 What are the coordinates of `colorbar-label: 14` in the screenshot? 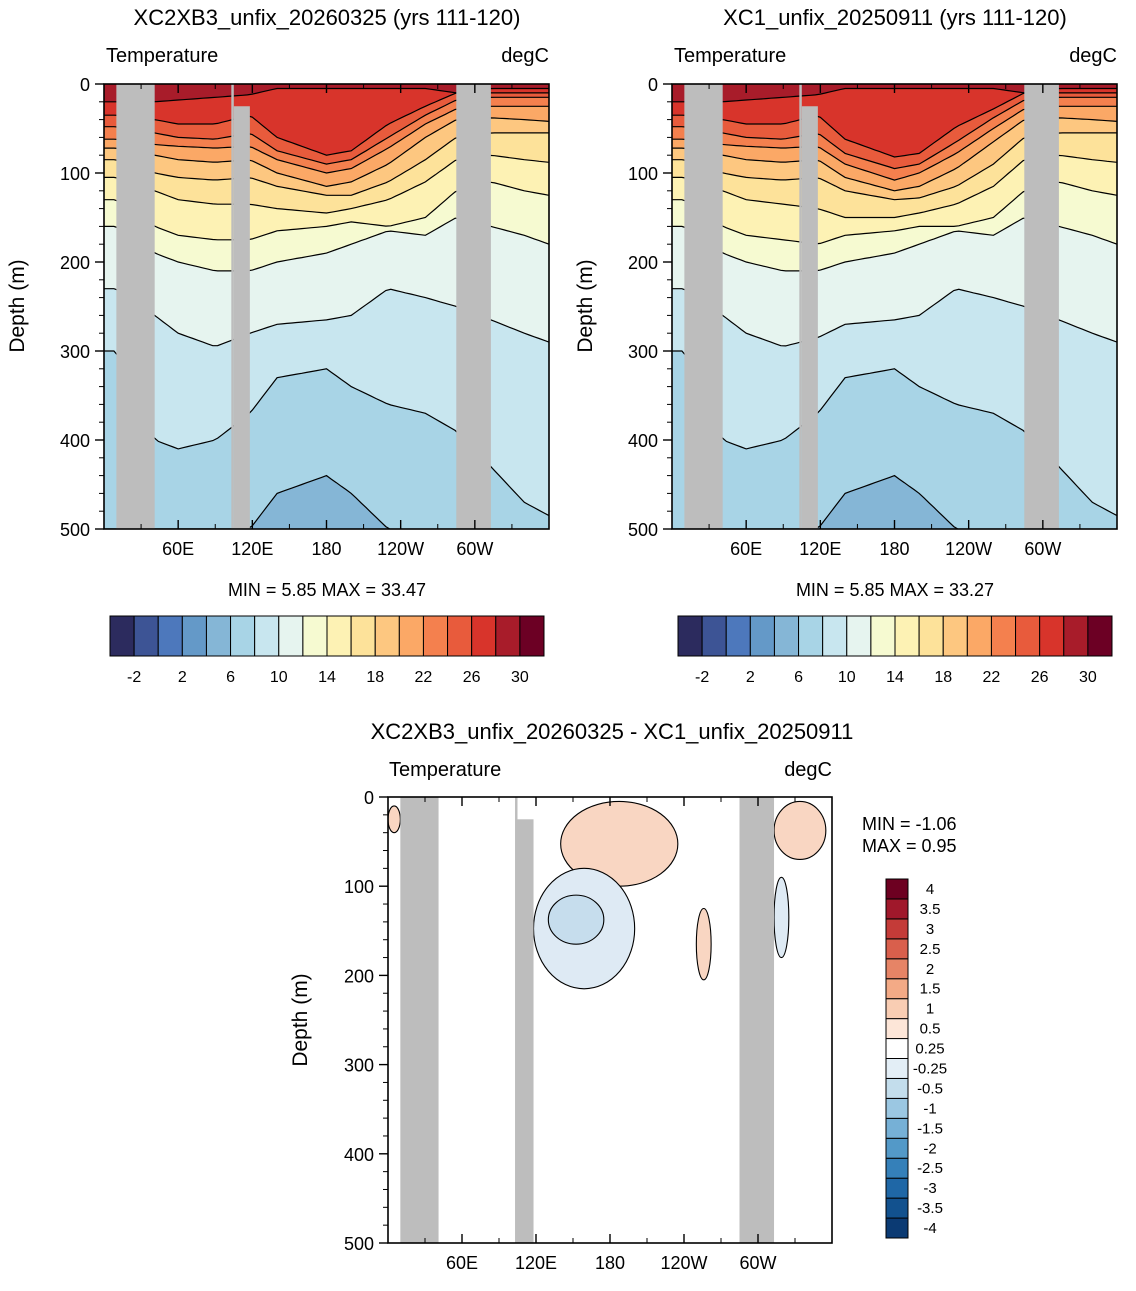 It's located at (895, 677).